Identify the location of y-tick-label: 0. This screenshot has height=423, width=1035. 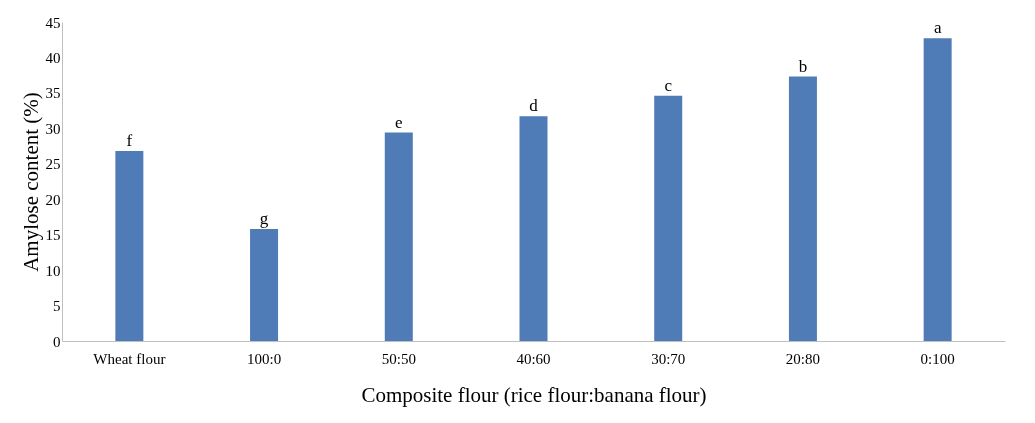
(57, 341).